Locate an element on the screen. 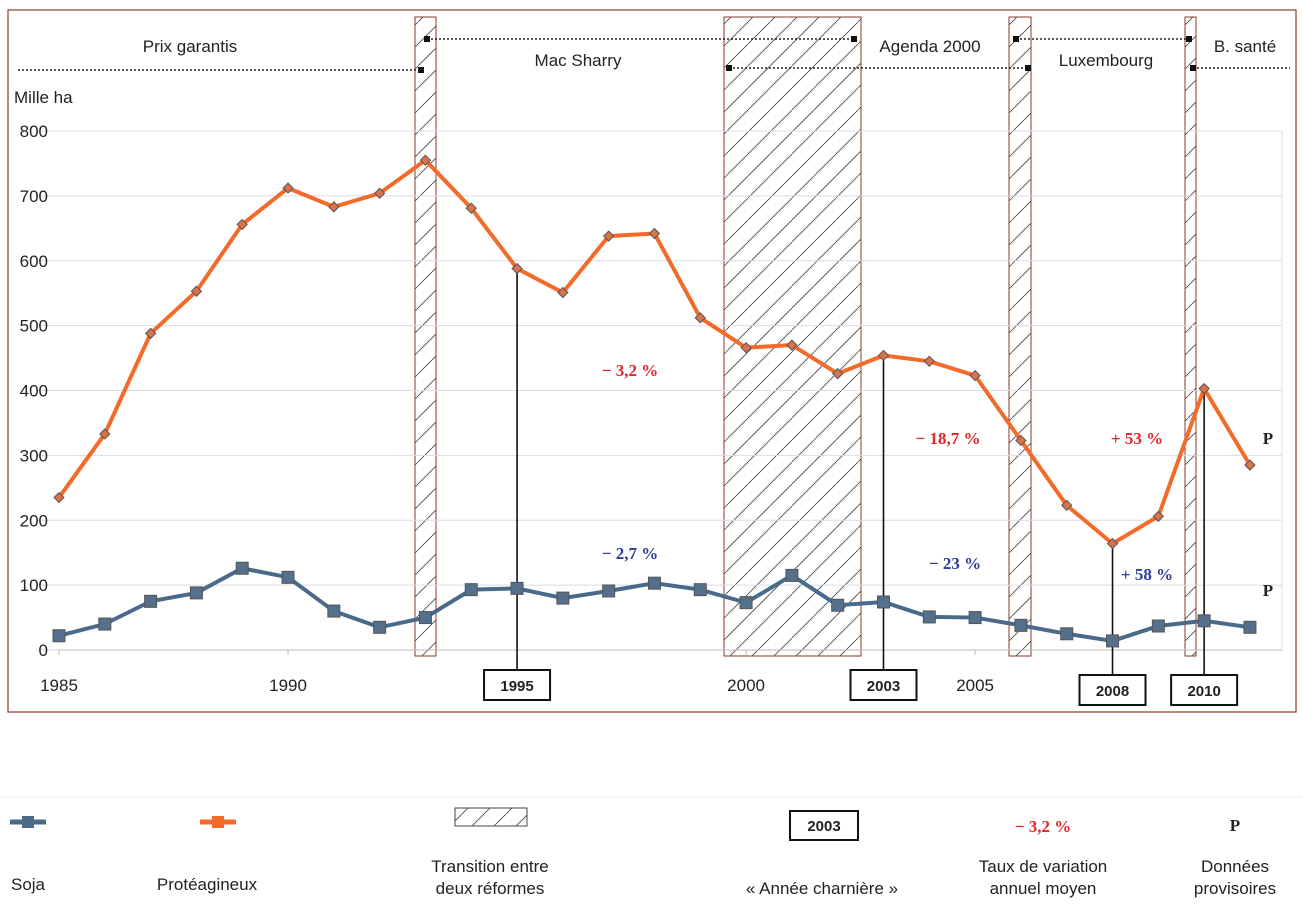  key-year-label: 2010 is located at coordinates (1203, 691).